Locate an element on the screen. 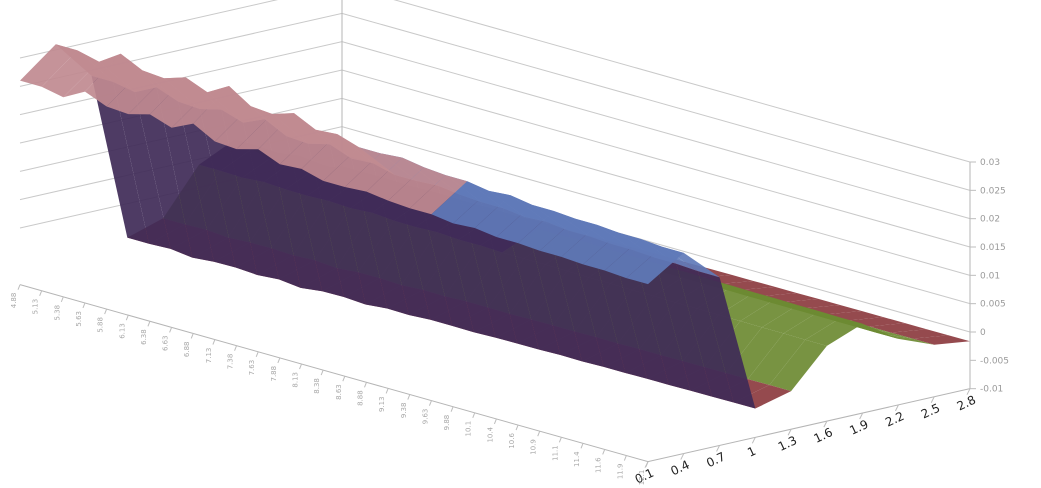  x-tick-label: 10.9 is located at coordinates (534, 447).